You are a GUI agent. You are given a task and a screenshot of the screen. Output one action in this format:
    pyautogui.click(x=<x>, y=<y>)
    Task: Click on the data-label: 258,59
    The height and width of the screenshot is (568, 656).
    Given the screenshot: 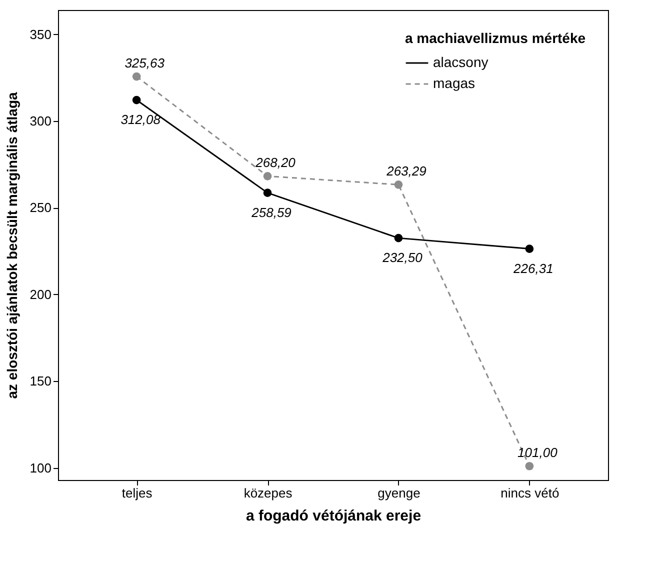 What is the action you would take?
    pyautogui.click(x=271, y=212)
    